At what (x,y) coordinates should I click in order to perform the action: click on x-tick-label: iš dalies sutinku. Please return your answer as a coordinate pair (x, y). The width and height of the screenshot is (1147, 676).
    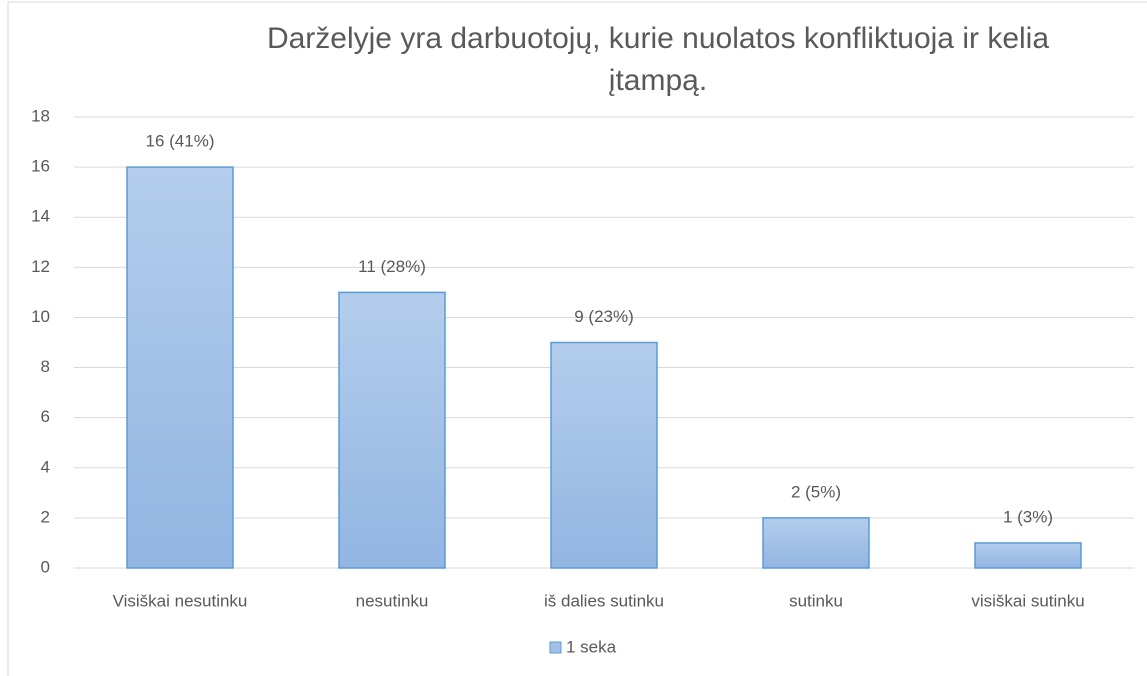
    Looking at the image, I should click on (604, 600).